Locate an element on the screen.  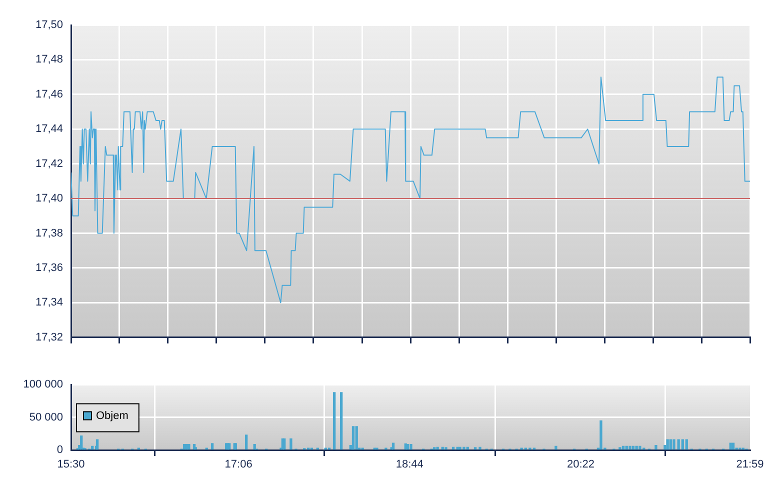
y-tick-label: 17,34 is located at coordinates (49, 302).